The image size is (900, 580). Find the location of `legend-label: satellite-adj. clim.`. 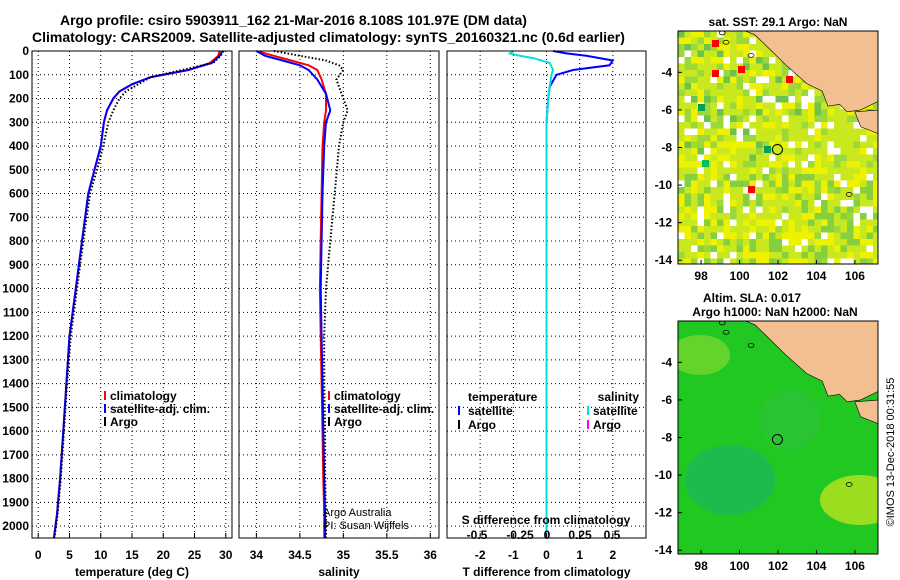

legend-label: satellite-adj. clim. is located at coordinates (384, 409).